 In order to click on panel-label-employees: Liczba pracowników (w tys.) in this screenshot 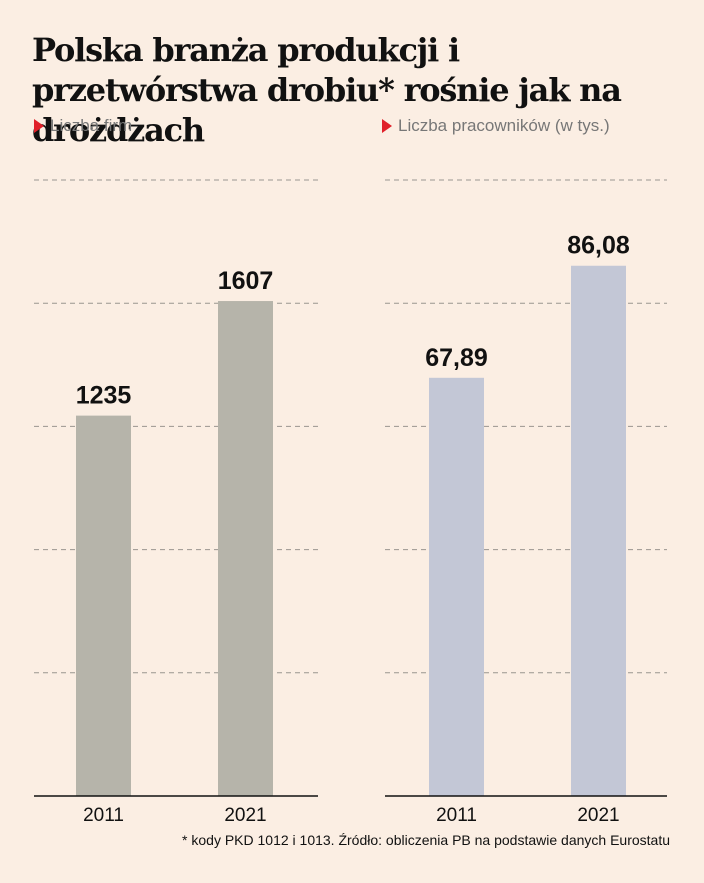, I will do `click(496, 126)`.